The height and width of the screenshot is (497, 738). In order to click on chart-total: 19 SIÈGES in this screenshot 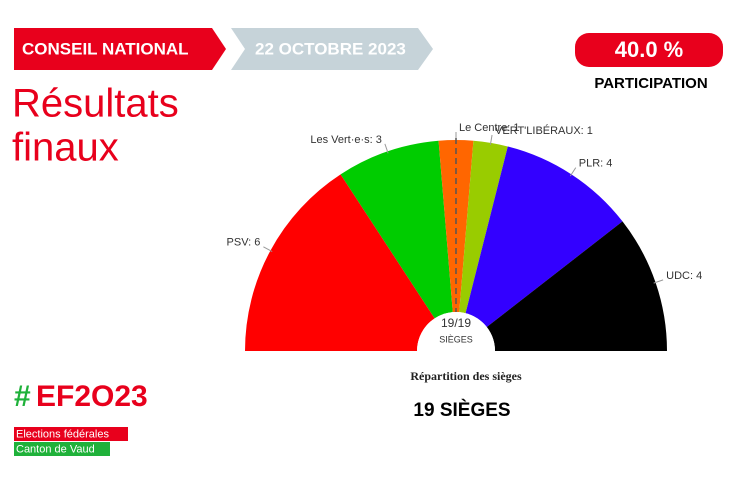, I will do `click(461, 410)`.